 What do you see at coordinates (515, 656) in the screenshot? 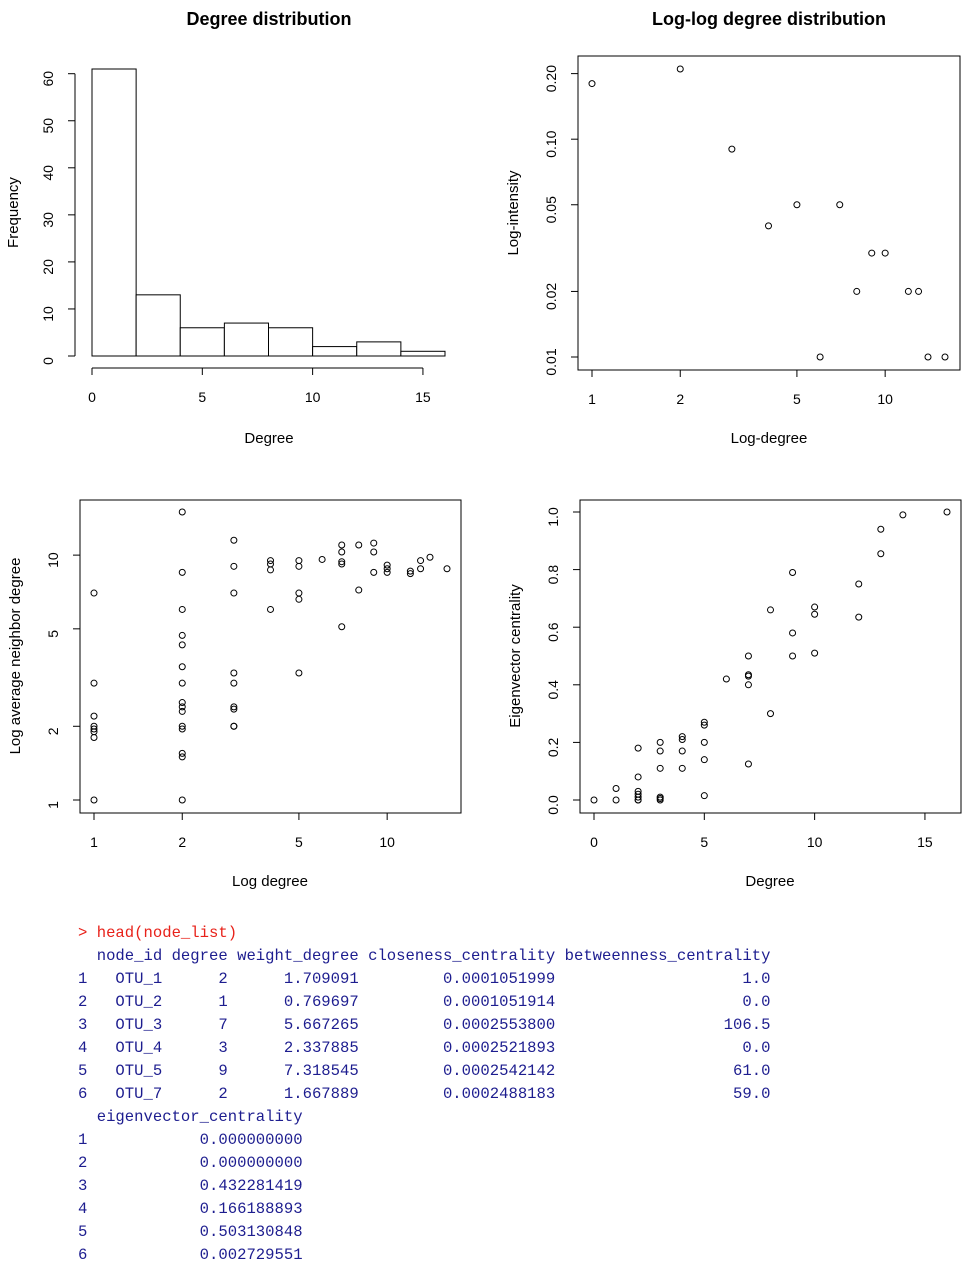
I see `y-axis-label: Eigenvector centrality` at bounding box center [515, 656].